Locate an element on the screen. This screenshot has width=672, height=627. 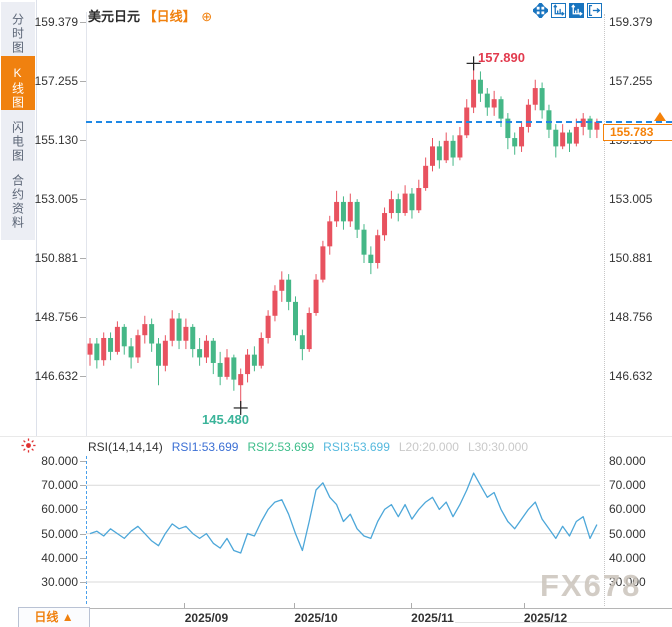
high-annotation: 157.890 is located at coordinates (501, 57).